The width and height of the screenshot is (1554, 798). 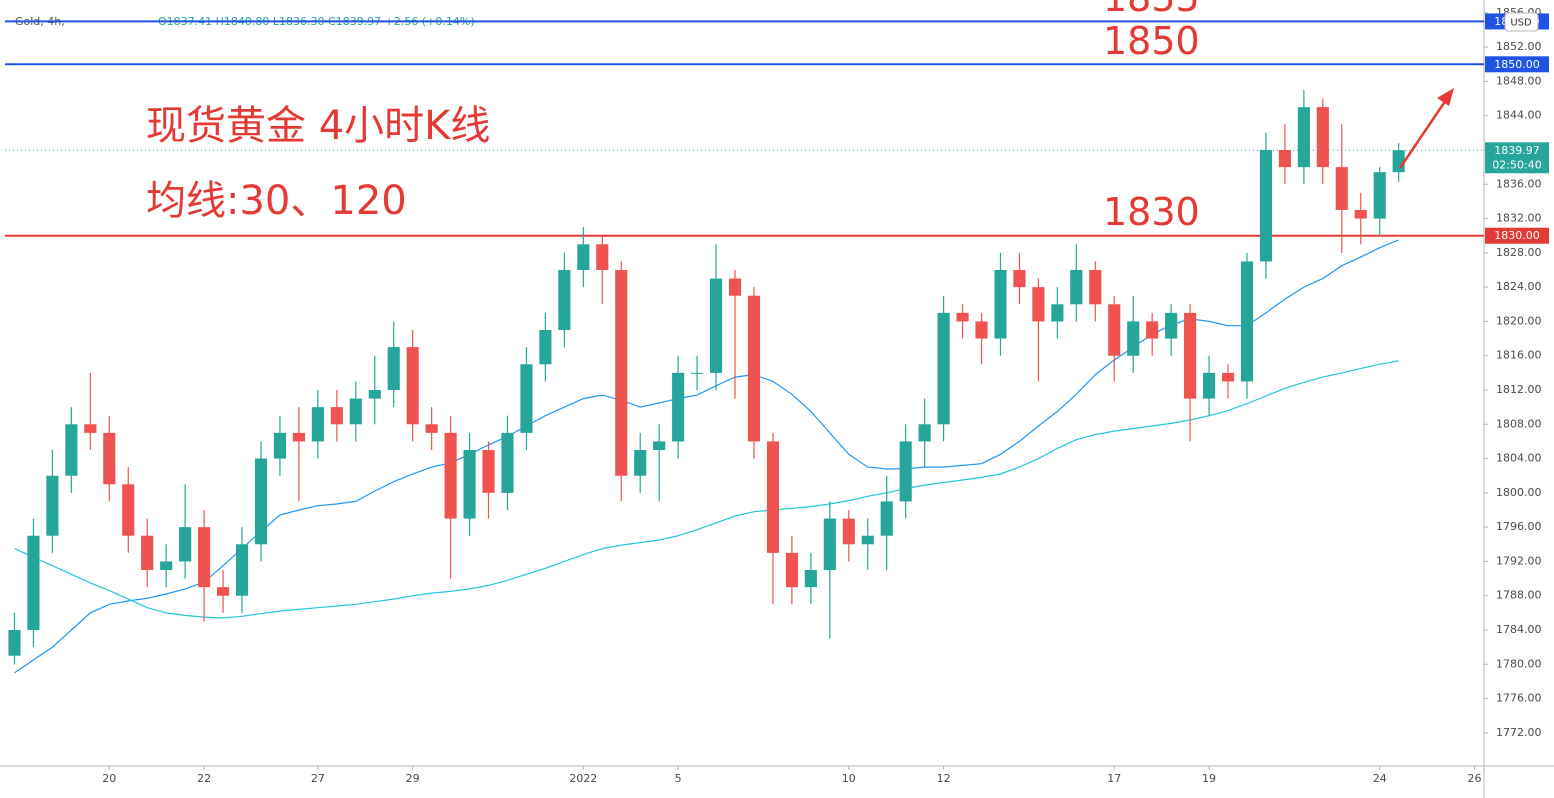 What do you see at coordinates (1519, 286) in the screenshot?
I see `y-tick-label: 1824.00` at bounding box center [1519, 286].